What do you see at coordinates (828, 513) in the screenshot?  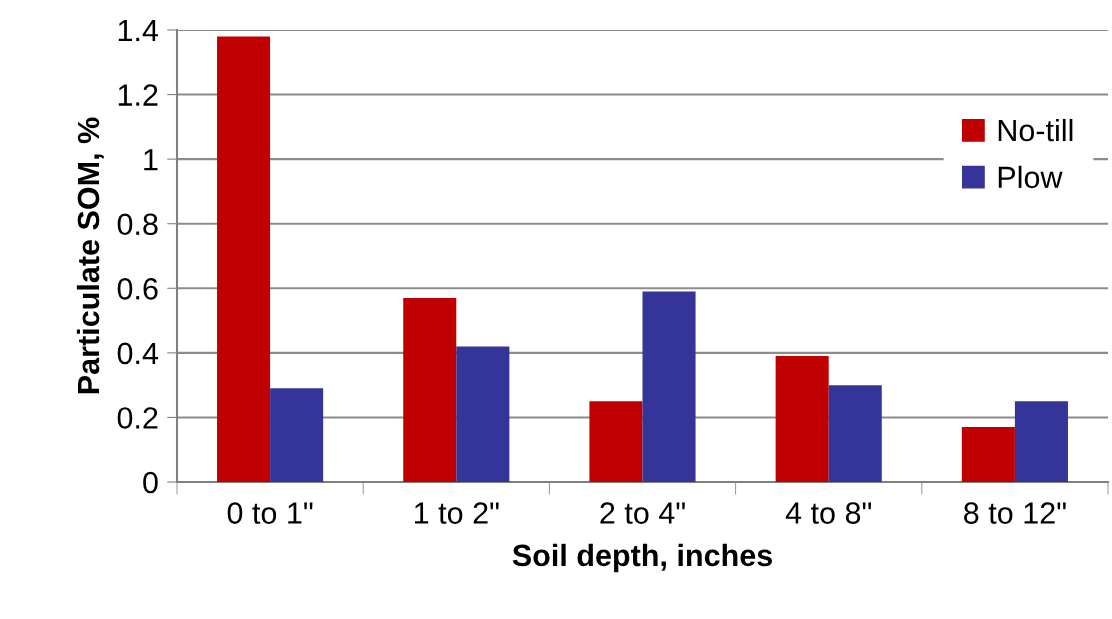 I see `x-tick-label: 4 to 8"` at bounding box center [828, 513].